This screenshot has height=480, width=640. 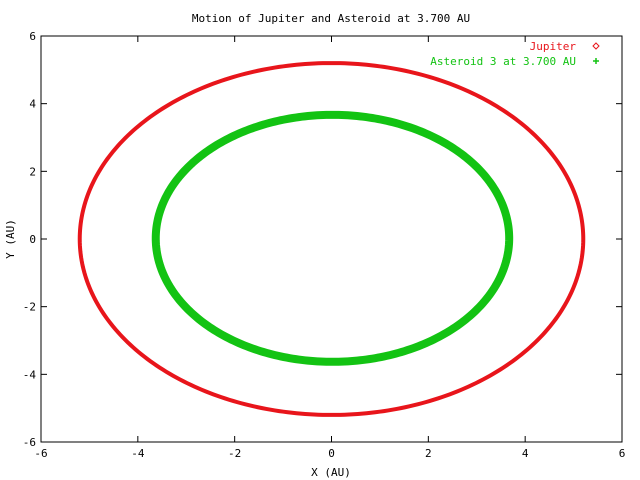 What do you see at coordinates (40, 453) in the screenshot?
I see `x-tick-label: -6` at bounding box center [40, 453].